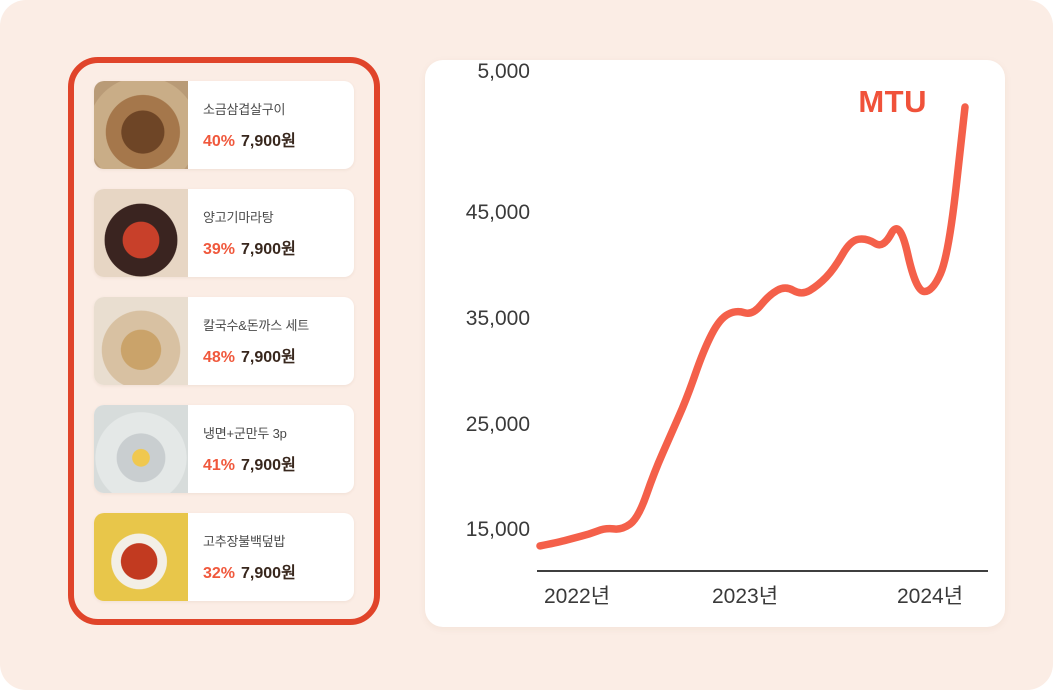 The image size is (1053, 690). I want to click on menu-price-row: 40% 7,900원, so click(278, 139).